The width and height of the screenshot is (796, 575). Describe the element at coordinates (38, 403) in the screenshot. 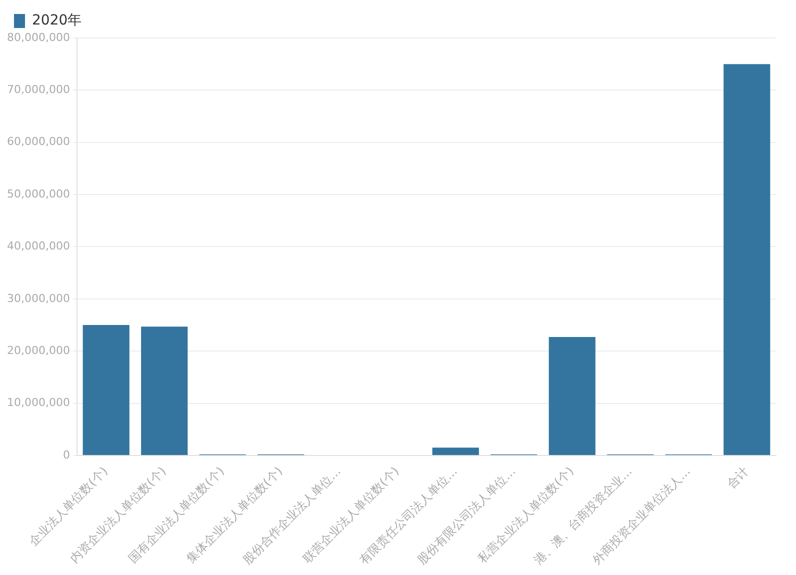

I see `y-tick-label: 10,000,000` at that location.